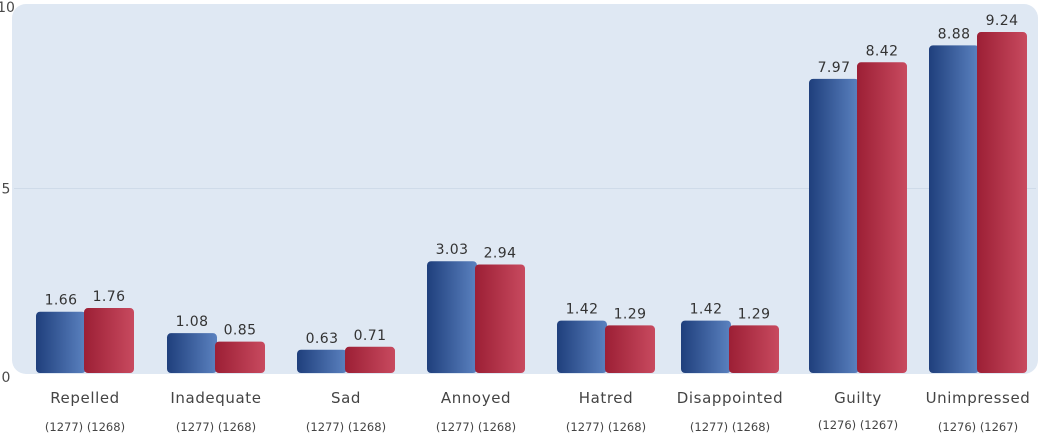 This screenshot has height=438, width=1039. Describe the element at coordinates (500, 254) in the screenshot. I see `value-label: 2.94` at that location.